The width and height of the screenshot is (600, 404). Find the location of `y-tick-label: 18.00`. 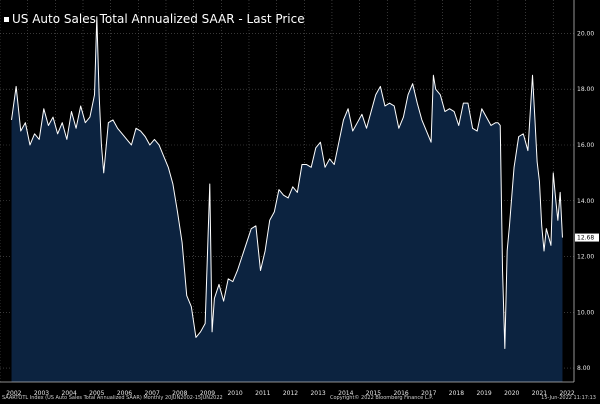

y-tick-label: 18.00 is located at coordinates (585, 89).